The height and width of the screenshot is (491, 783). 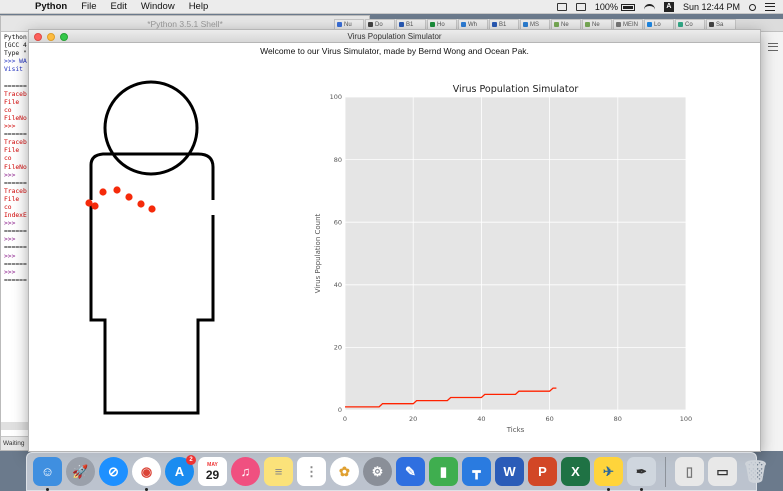 What do you see at coordinates (451, 397) in the screenshot?
I see `chart-series` at bounding box center [451, 397].